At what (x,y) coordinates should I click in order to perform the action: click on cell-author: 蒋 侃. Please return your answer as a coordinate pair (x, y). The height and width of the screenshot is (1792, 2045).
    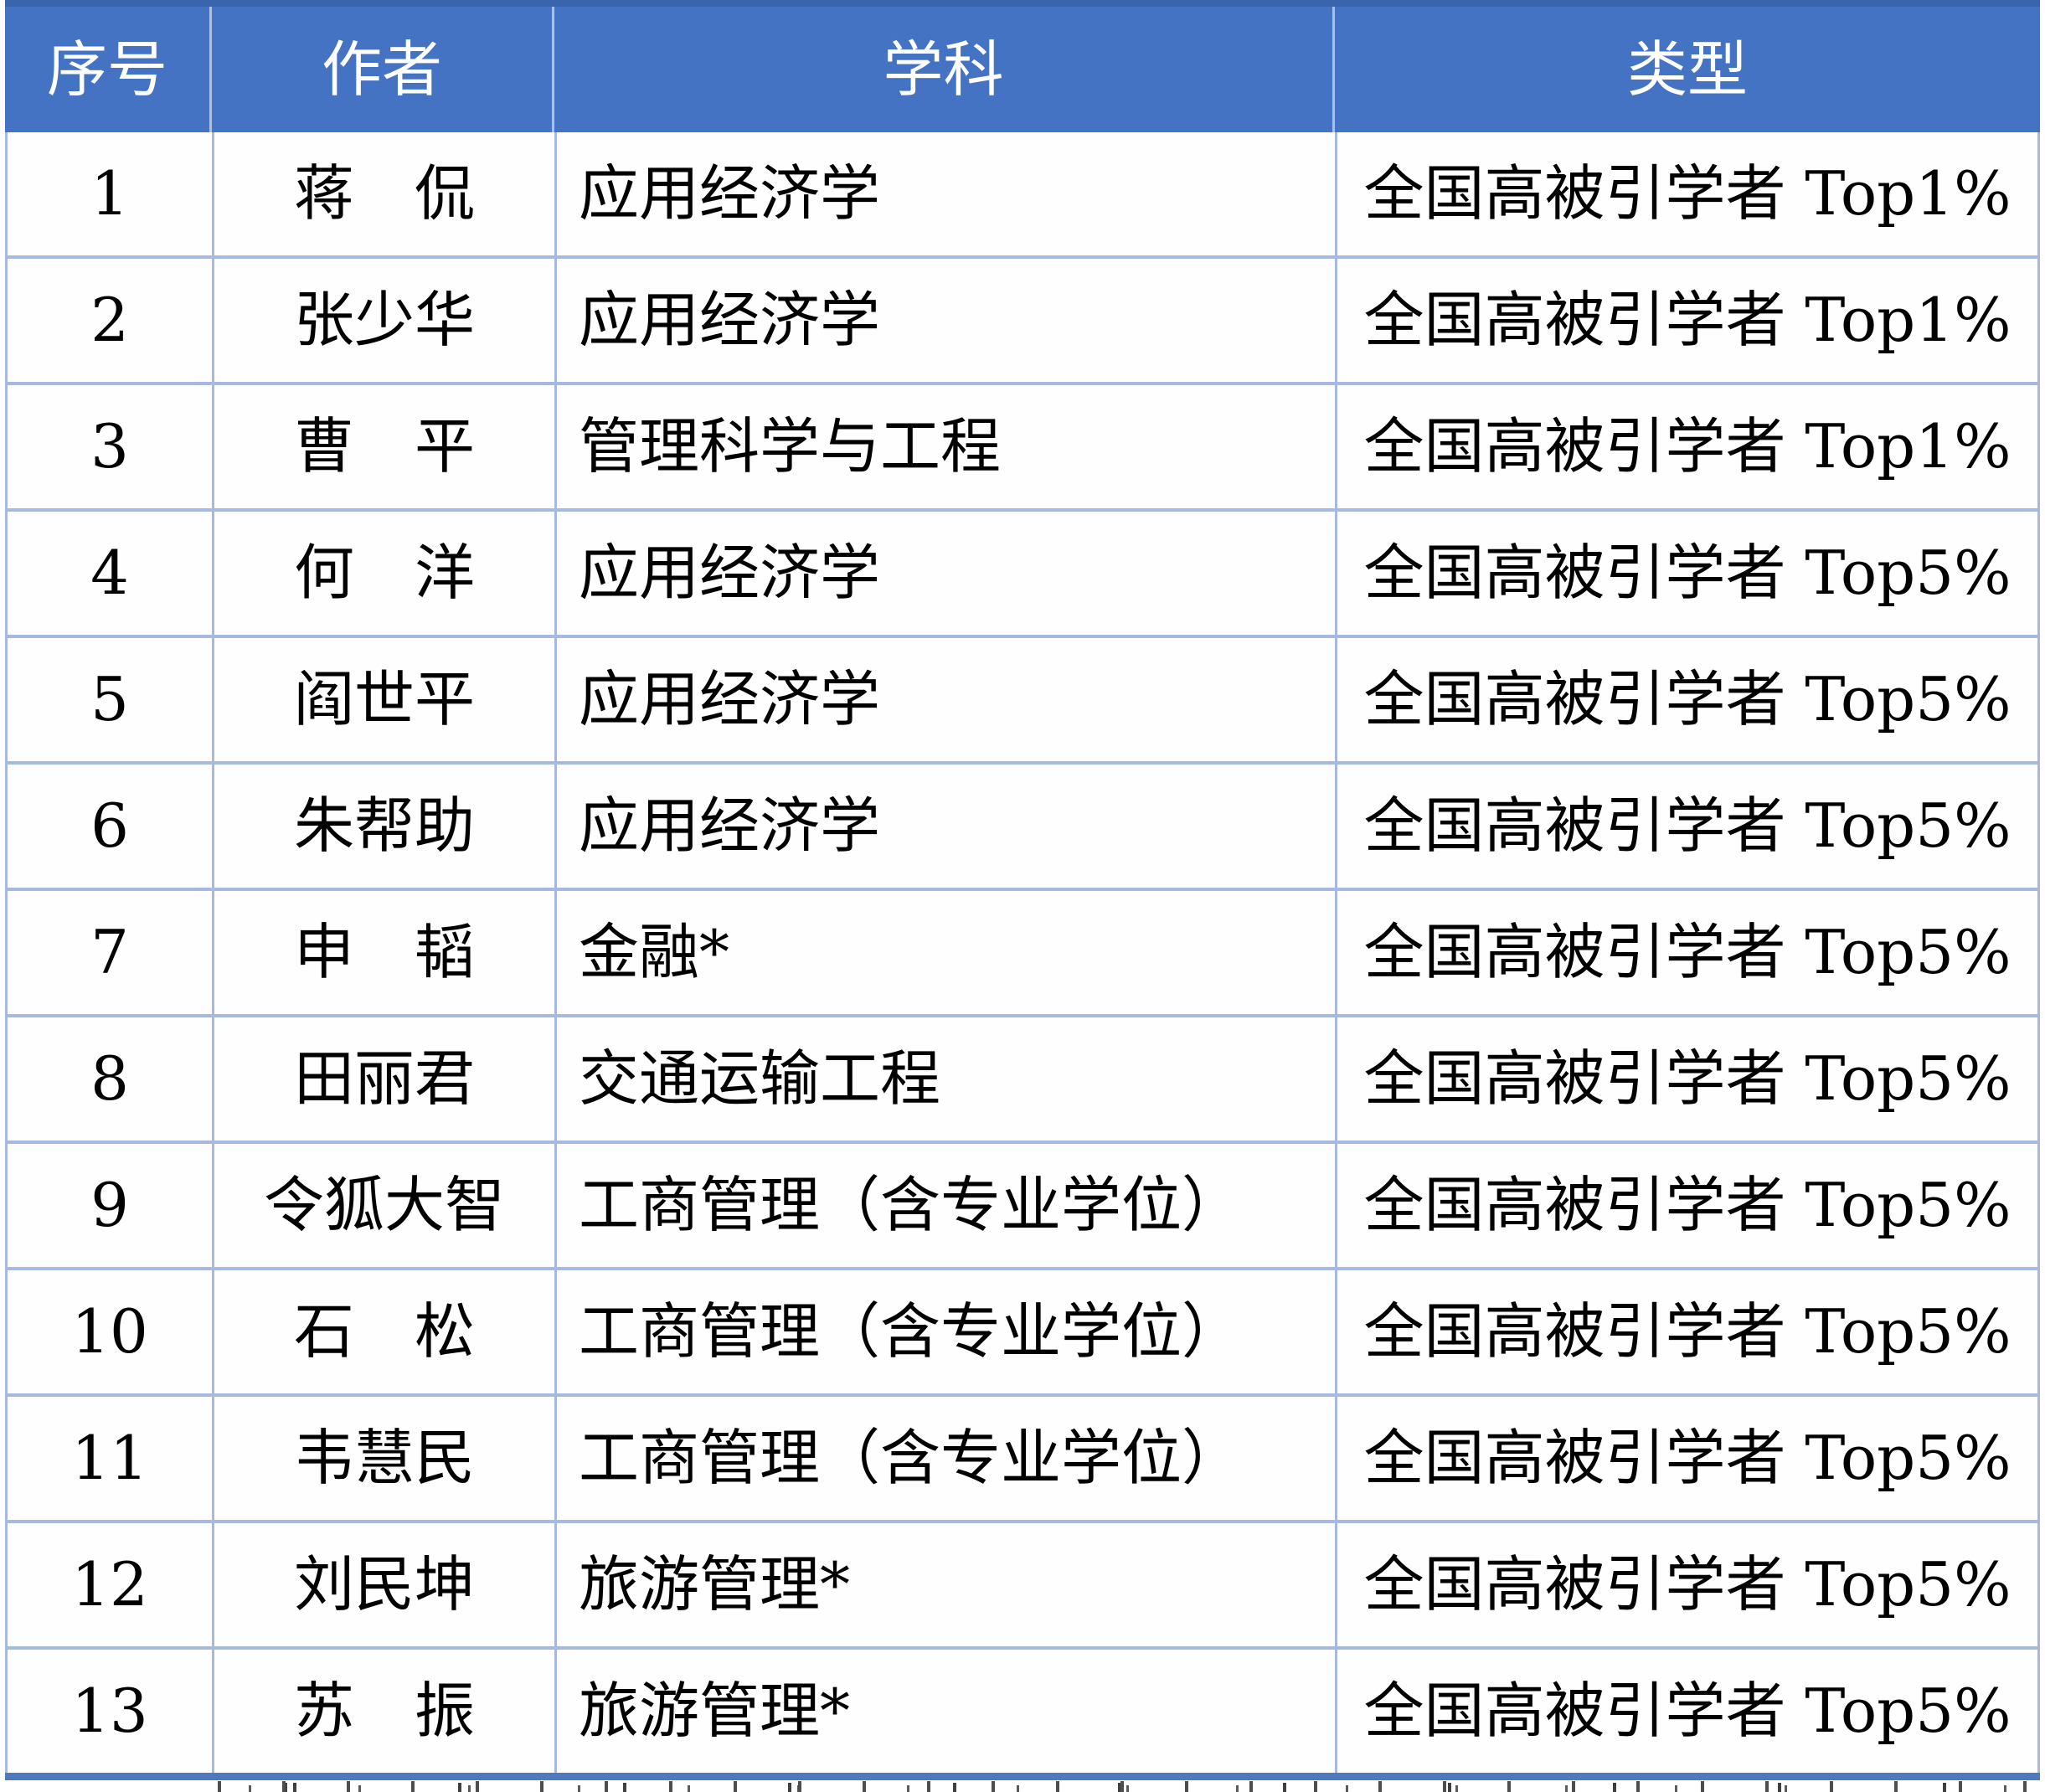
    Looking at the image, I should click on (383, 194).